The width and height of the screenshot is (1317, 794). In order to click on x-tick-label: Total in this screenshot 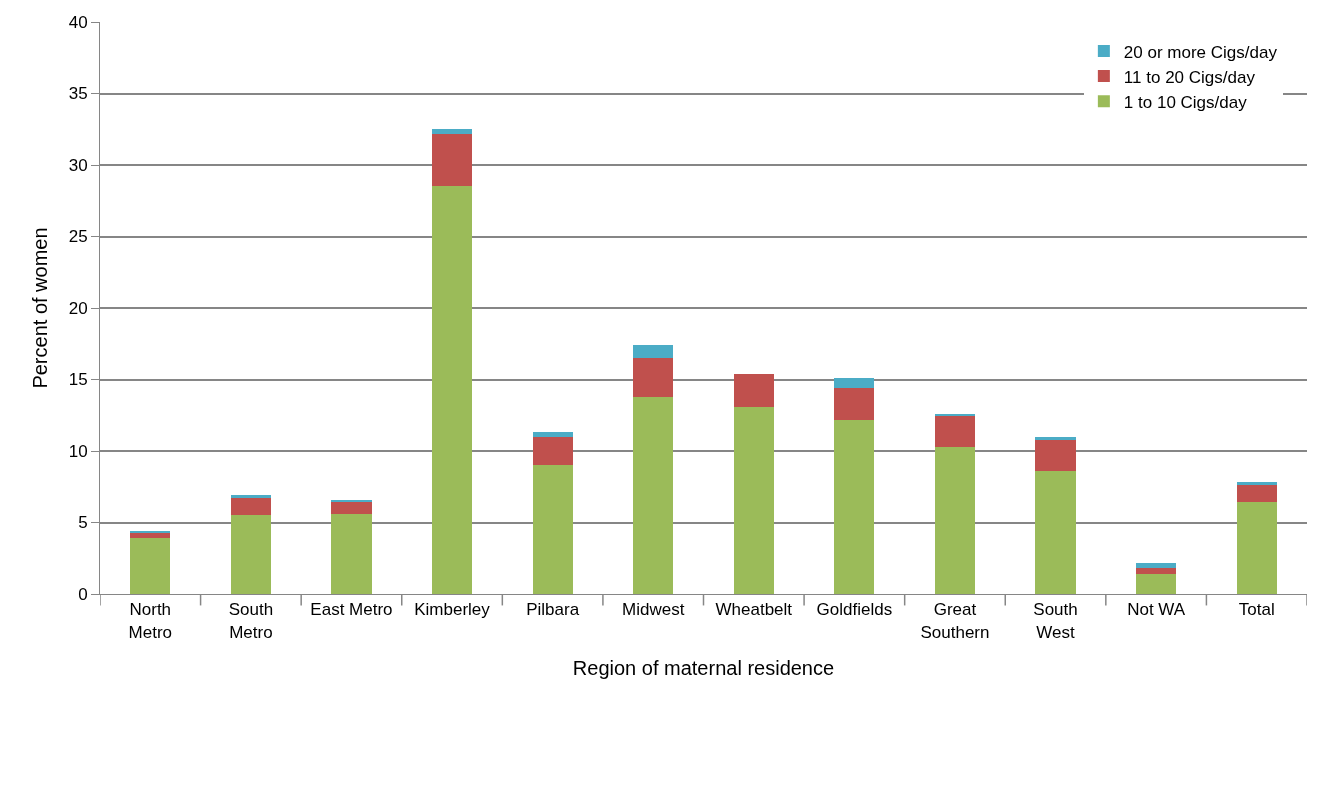, I will do `click(1256, 610)`.